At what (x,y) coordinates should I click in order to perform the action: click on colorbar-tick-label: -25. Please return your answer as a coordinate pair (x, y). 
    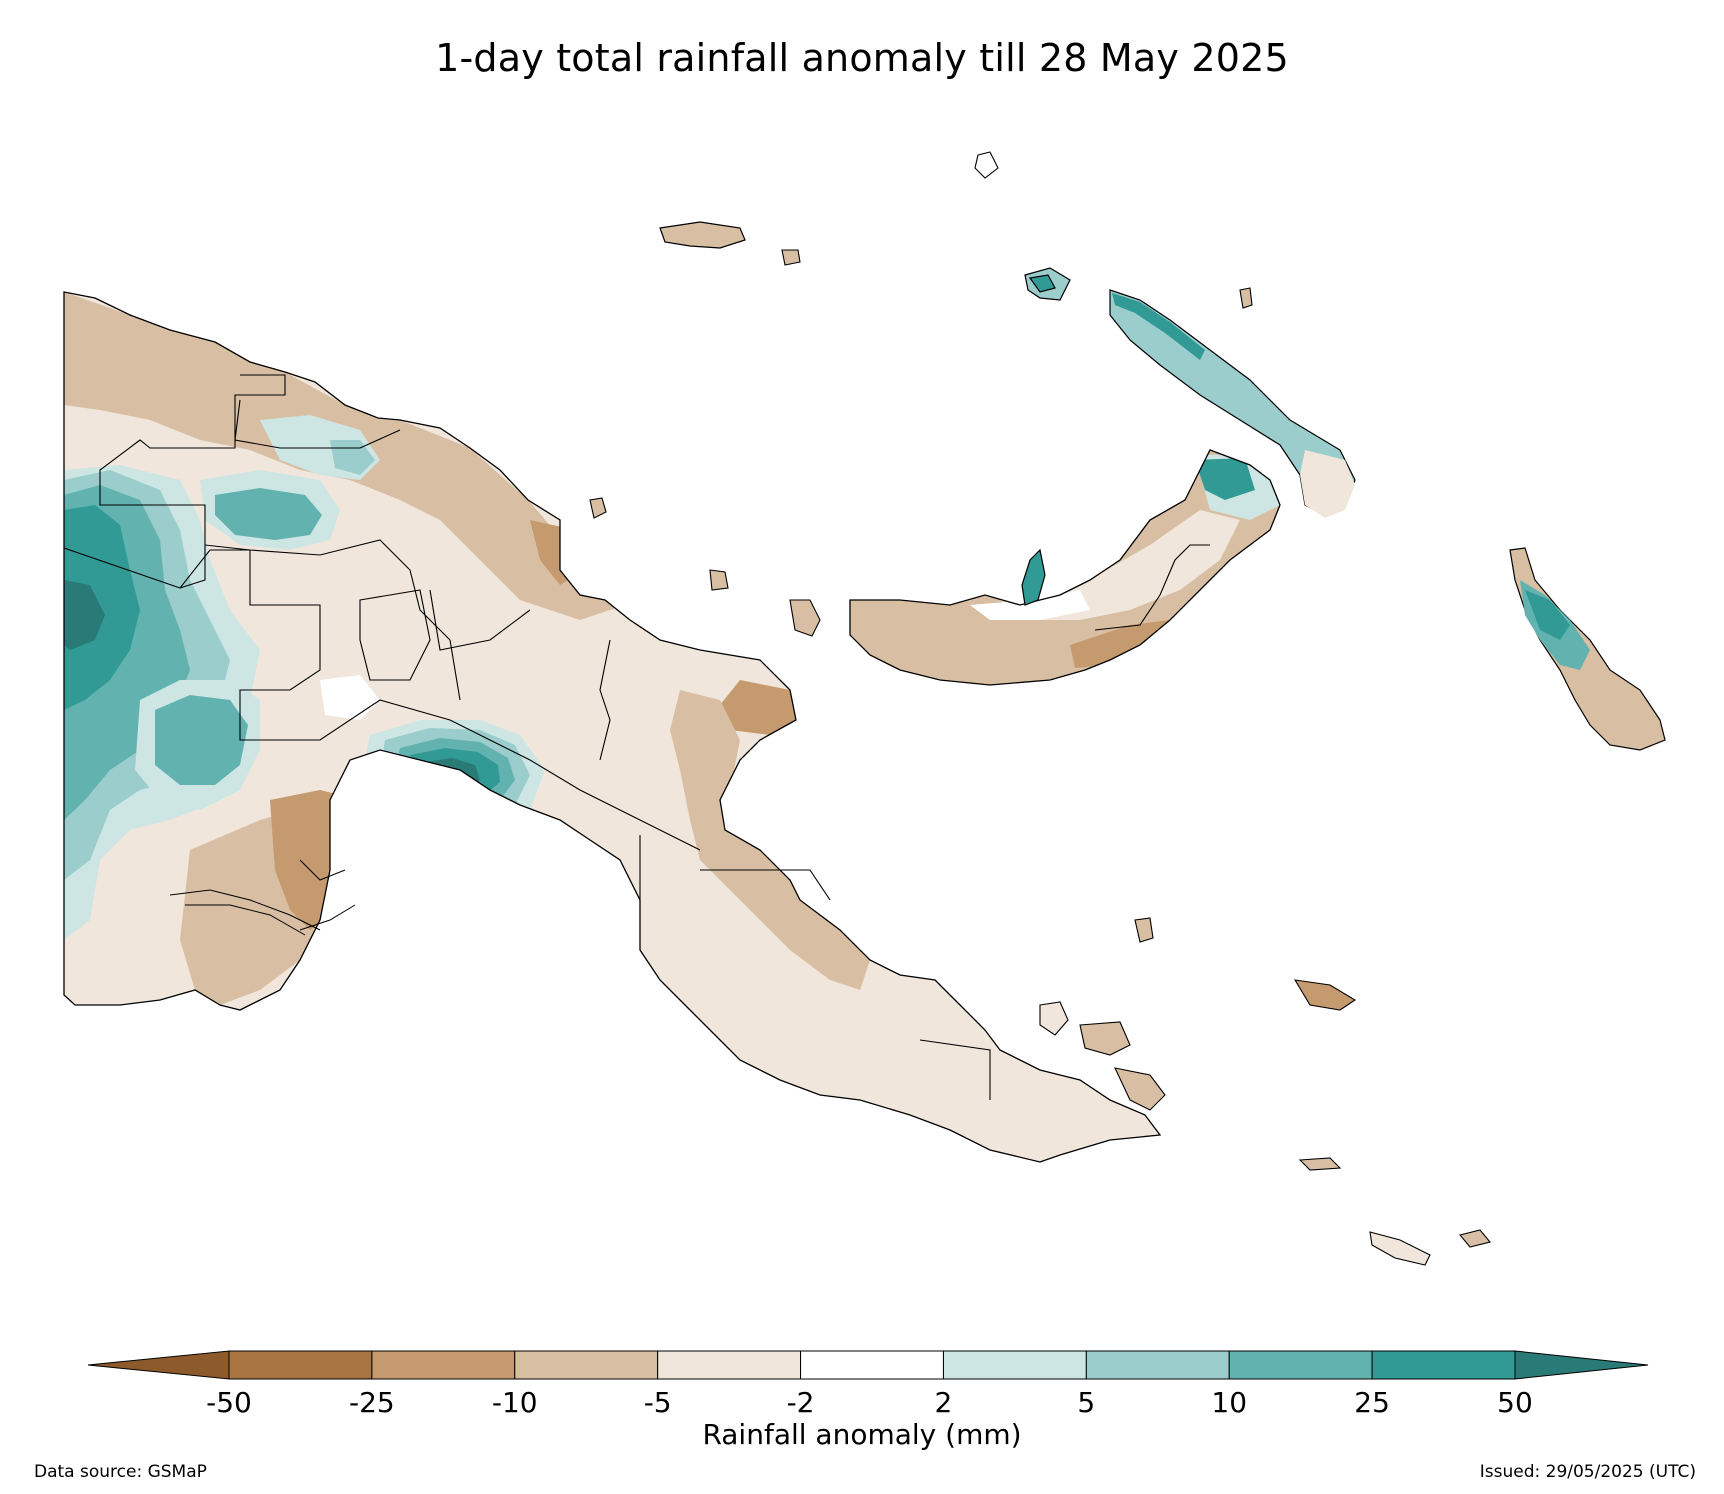
    Looking at the image, I should click on (372, 1402).